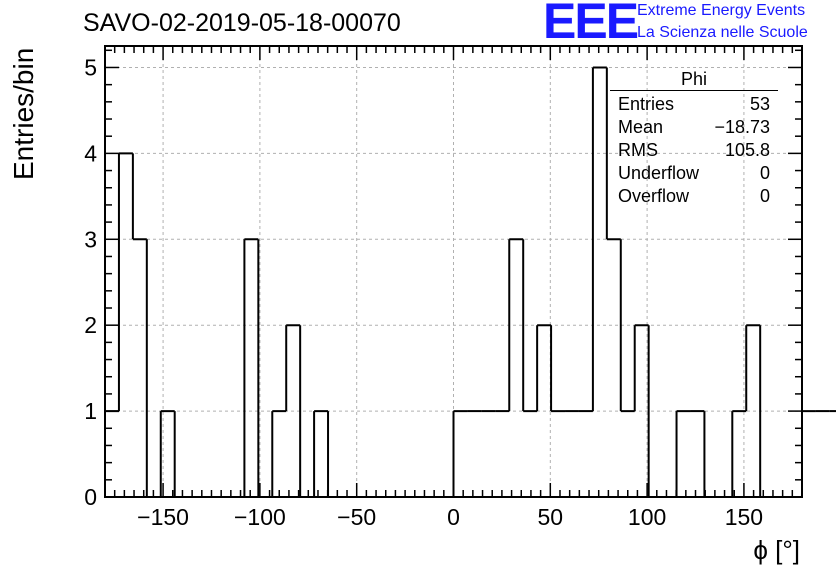  Describe the element at coordinates (721, 10) in the screenshot. I see `brand-line-1: Extreme Energy Events` at that location.